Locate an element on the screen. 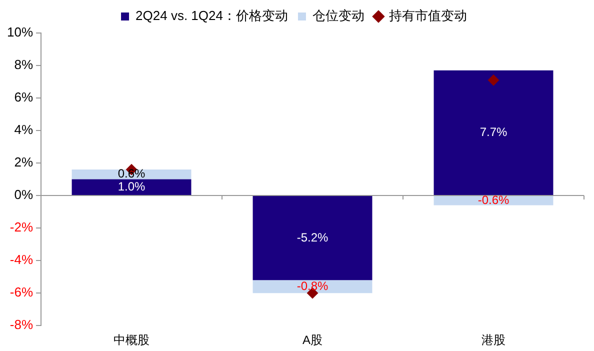  x-tick-label: 港股 is located at coordinates (494, 340).